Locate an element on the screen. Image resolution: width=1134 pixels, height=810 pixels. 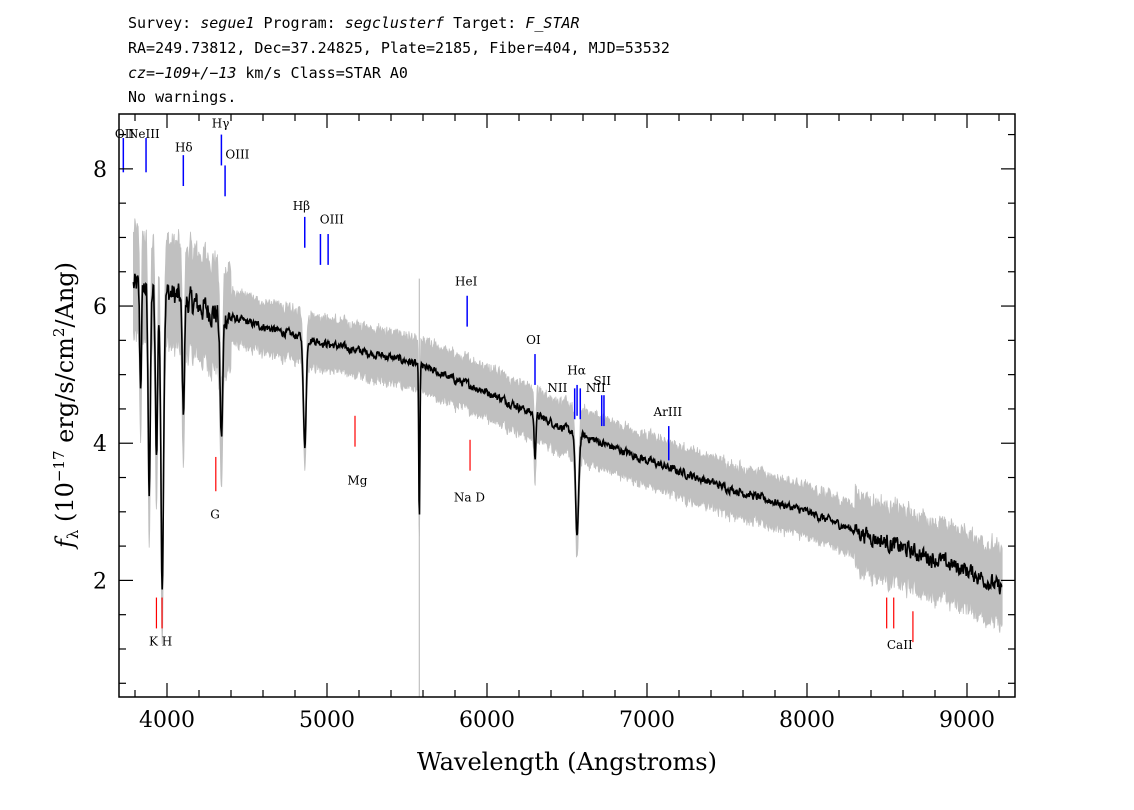
emission-label: Hδ is located at coordinates (184, 148).